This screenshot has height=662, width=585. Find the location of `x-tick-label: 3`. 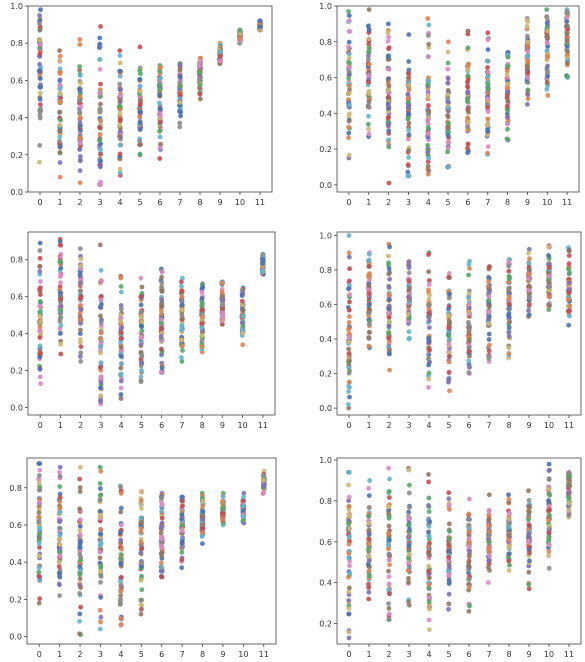

x-tick-label: 3 is located at coordinates (100, 654).